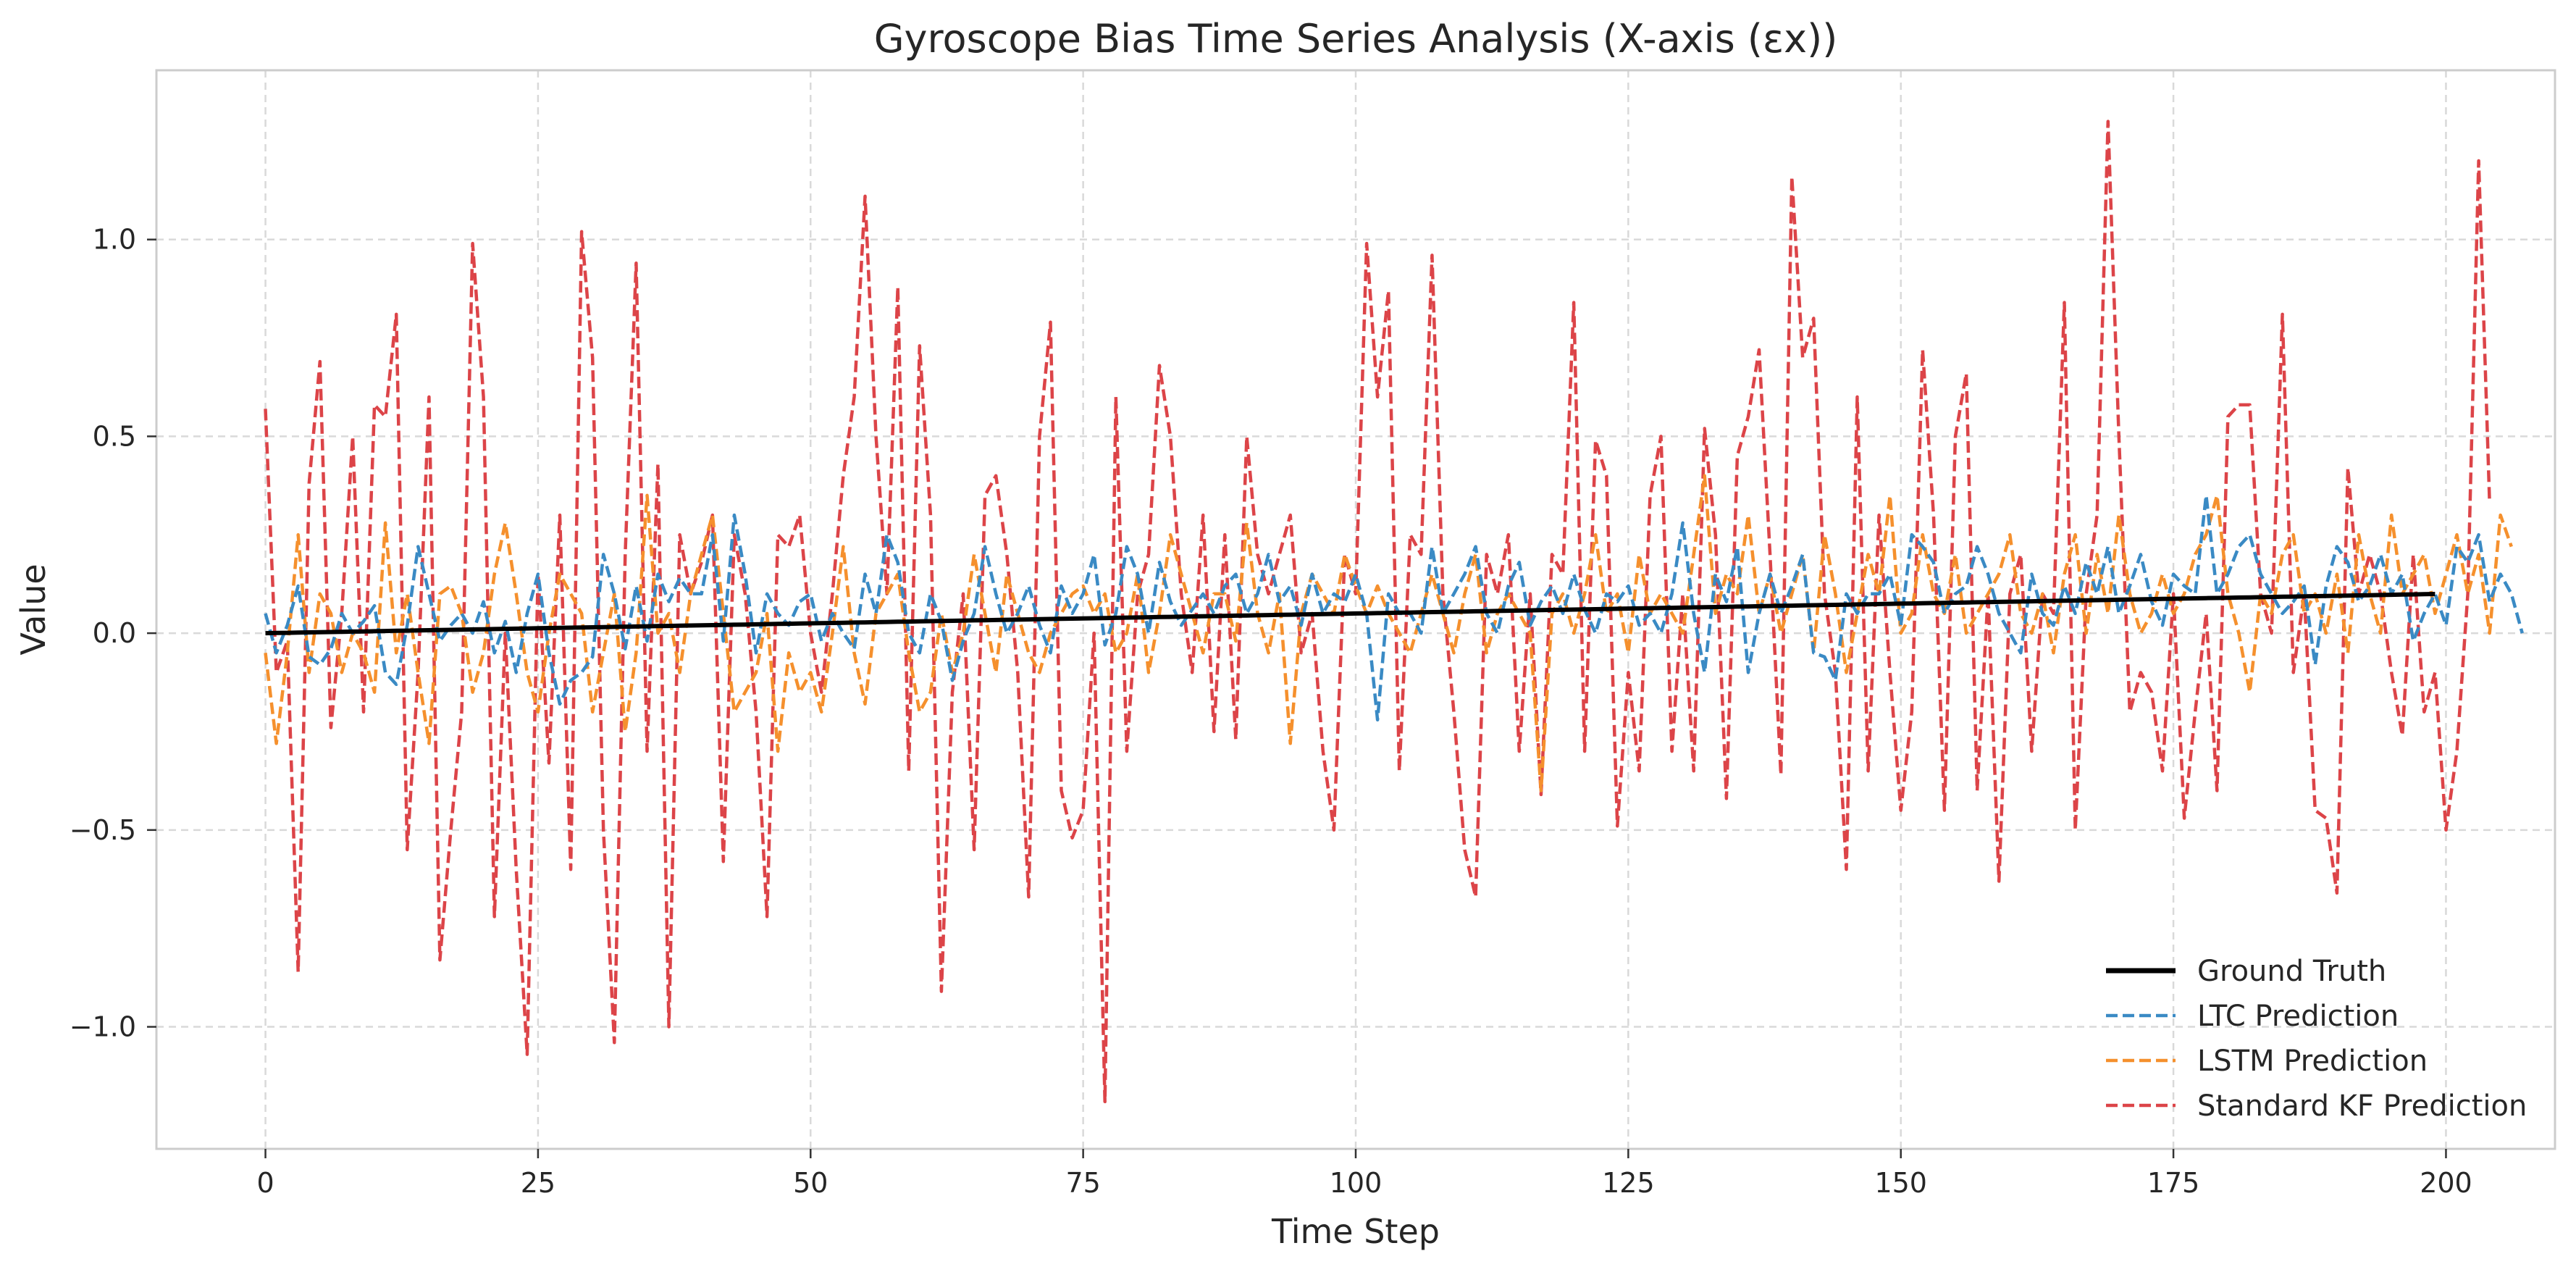 Image resolution: width=2576 pixels, height=1272 pixels. What do you see at coordinates (33, 609) in the screenshot?
I see `y-axis-title: Value` at bounding box center [33, 609].